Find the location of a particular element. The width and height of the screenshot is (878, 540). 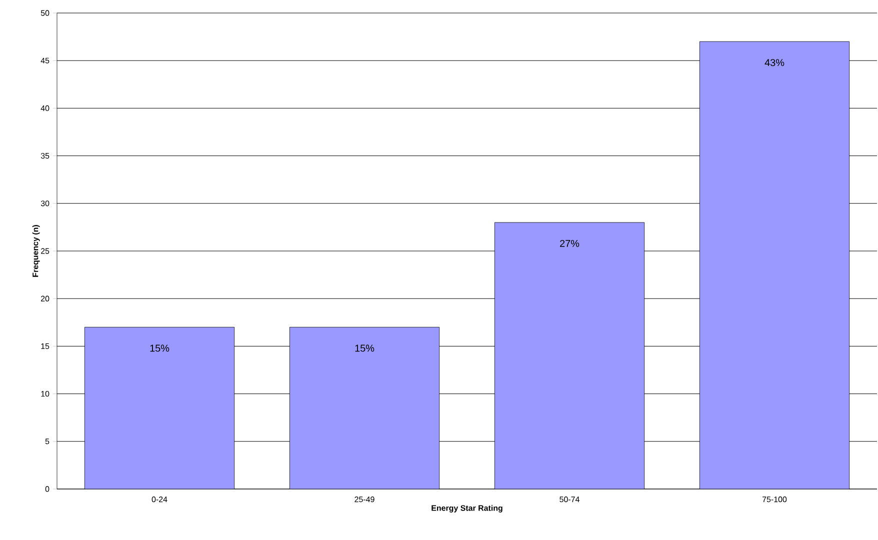

annotation: 43% is located at coordinates (774, 62).